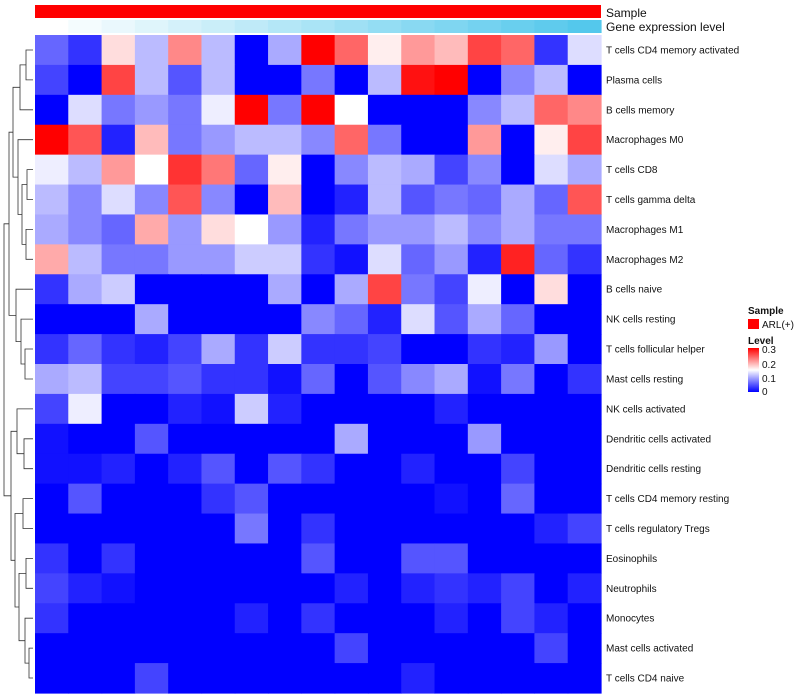  Describe the element at coordinates (665, 27) in the screenshot. I see `annotation-label-gene-expression: Gene expression level` at that location.